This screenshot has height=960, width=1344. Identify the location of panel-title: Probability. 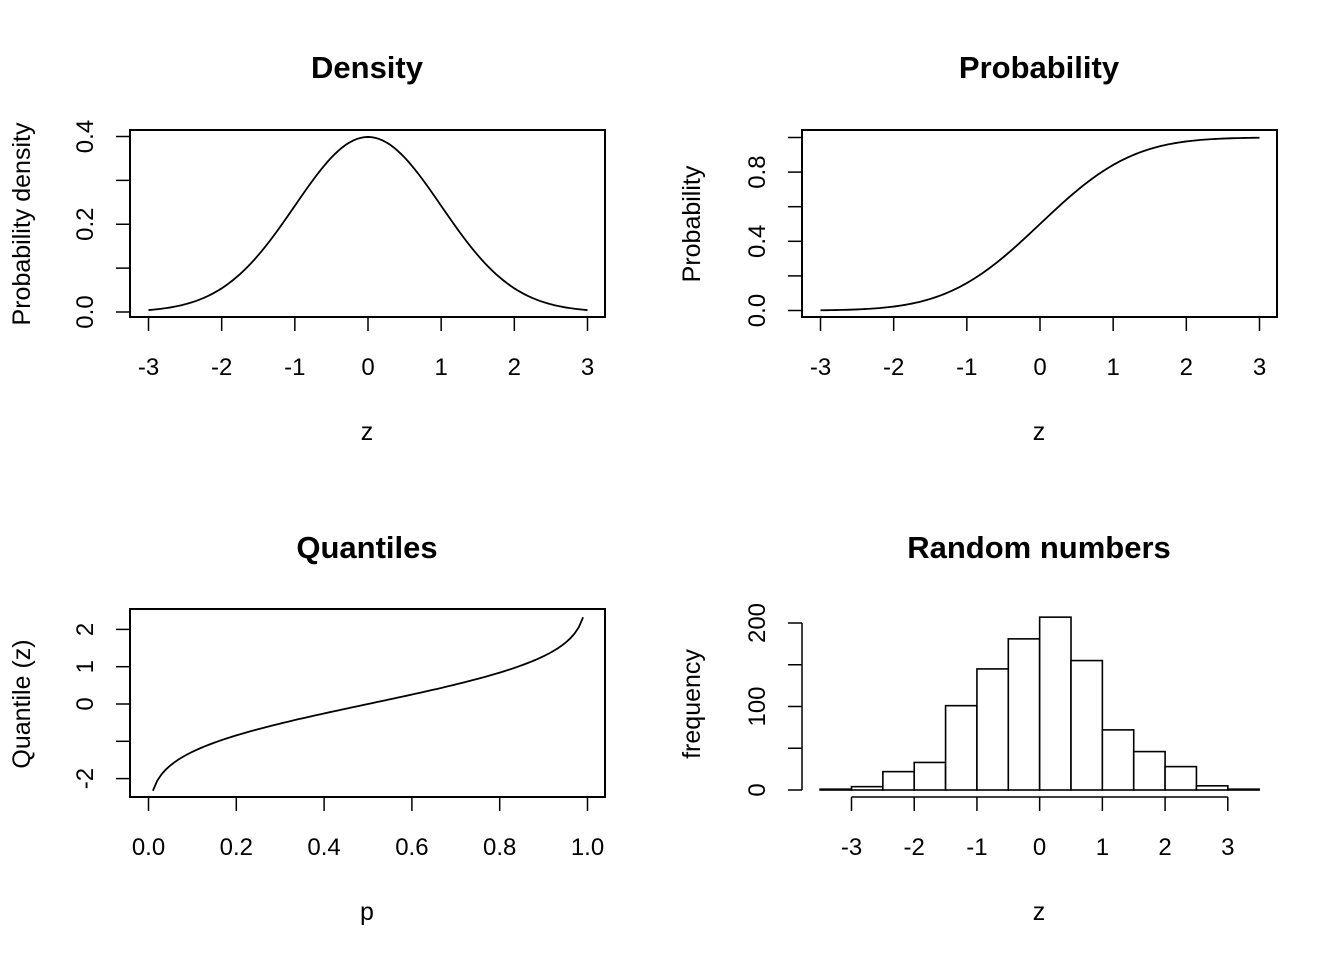
(1039, 67).